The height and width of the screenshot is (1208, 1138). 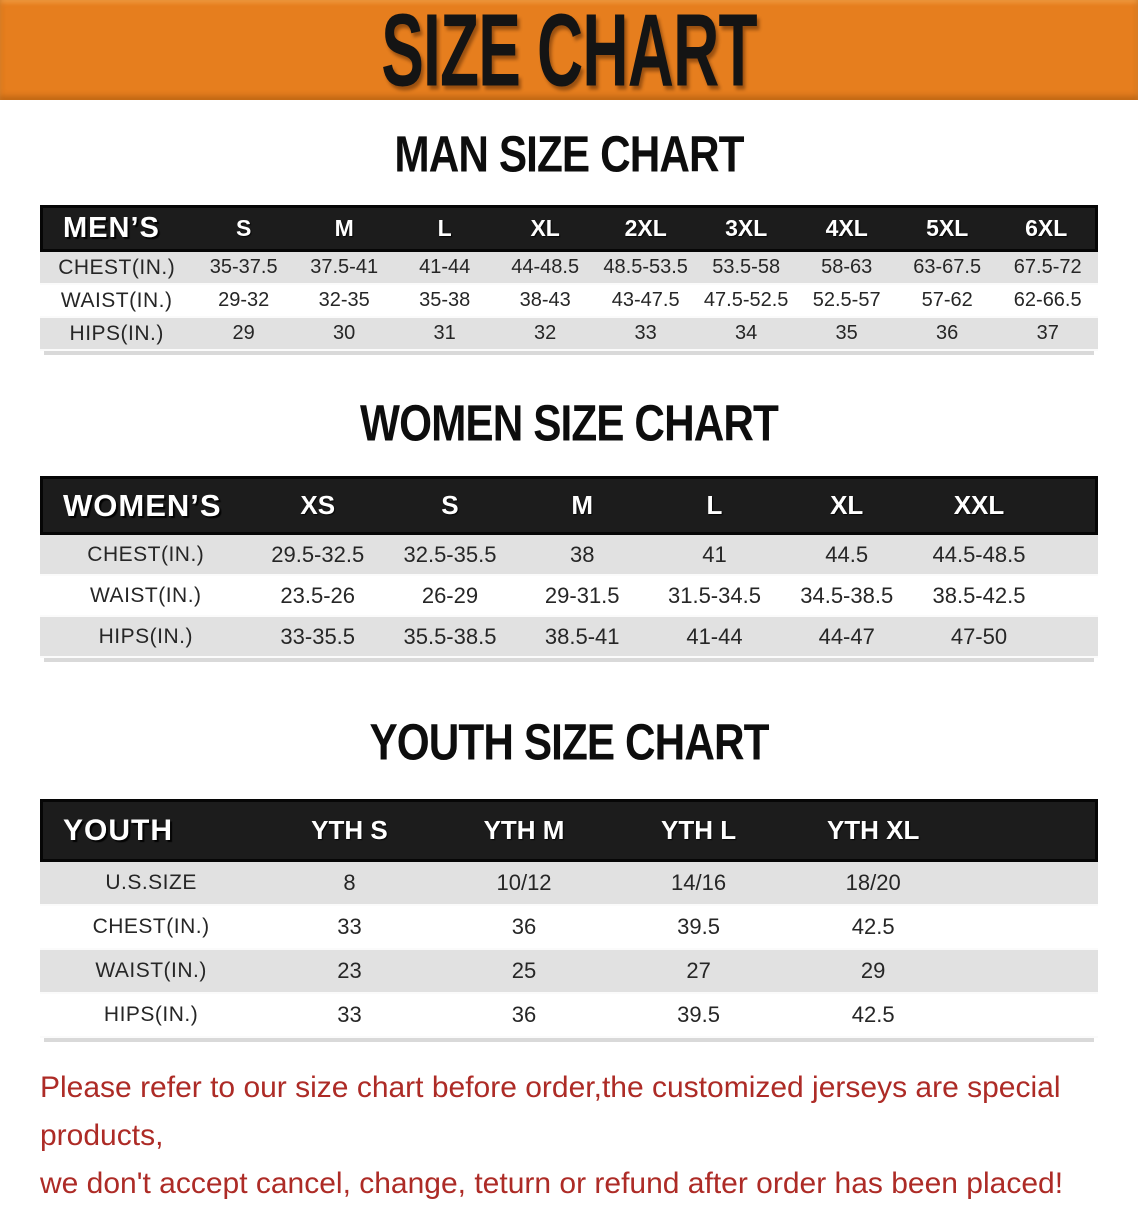 What do you see at coordinates (344, 268) in the screenshot?
I see `measurement-value: 37.5-41` at bounding box center [344, 268].